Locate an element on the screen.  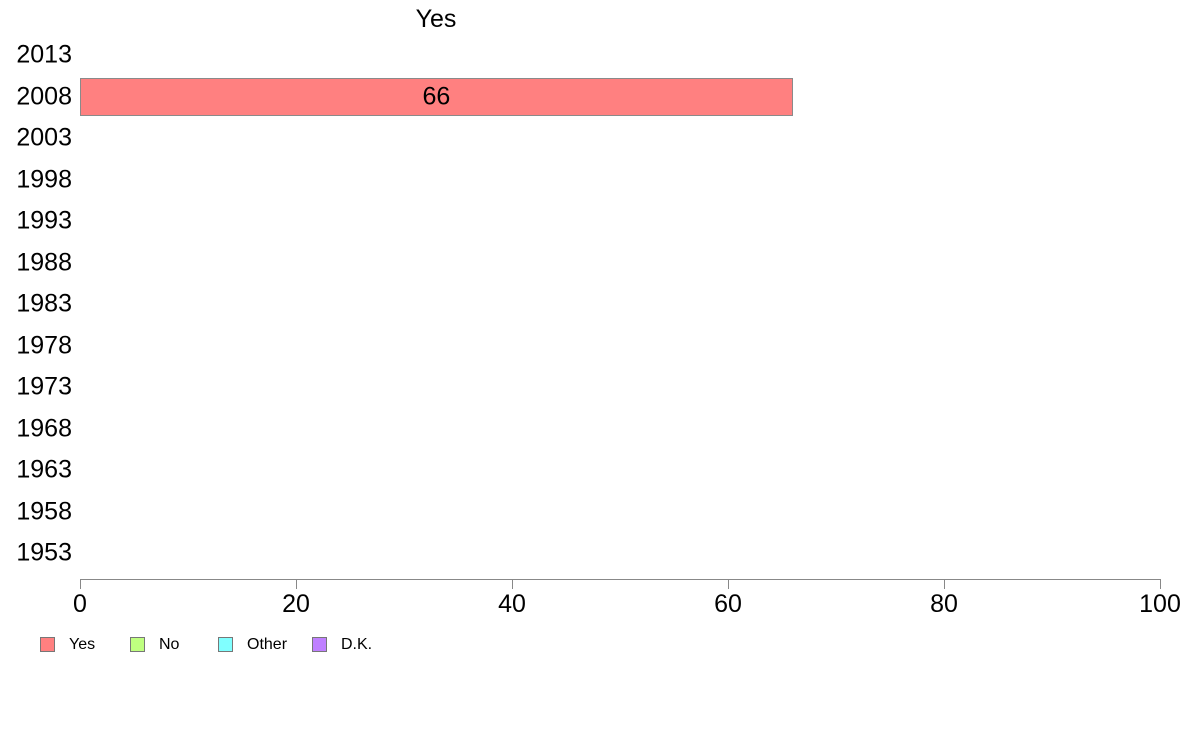
bar-value-label: 66 is located at coordinates (436, 96).